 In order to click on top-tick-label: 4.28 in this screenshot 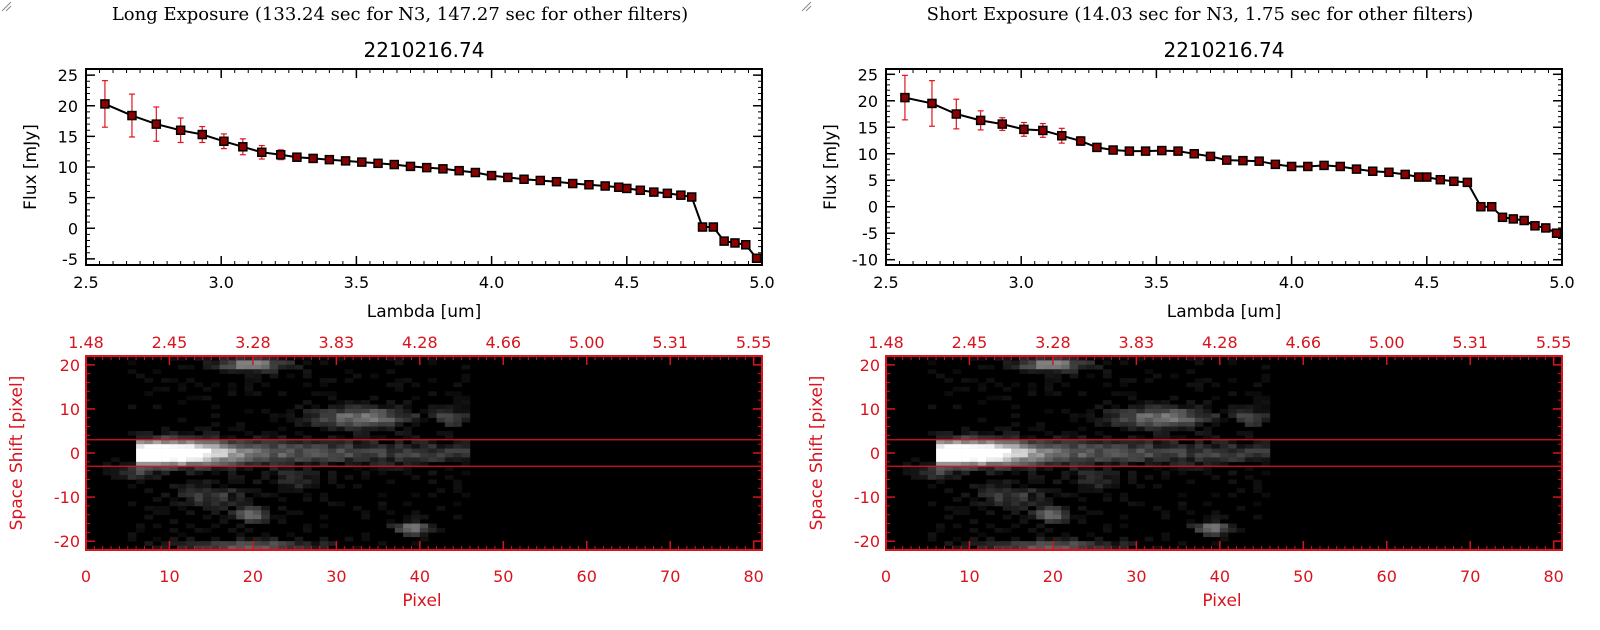, I will do `click(420, 342)`.